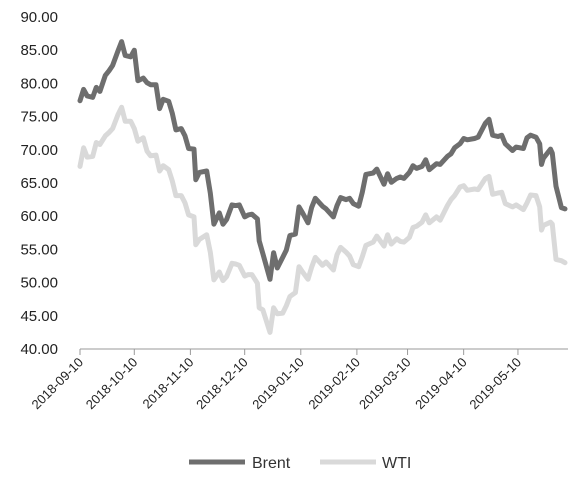 The height and width of the screenshot is (485, 576). Describe the element at coordinates (278, 384) in the screenshot. I see `x-tick-label: 2019-01-10` at that location.